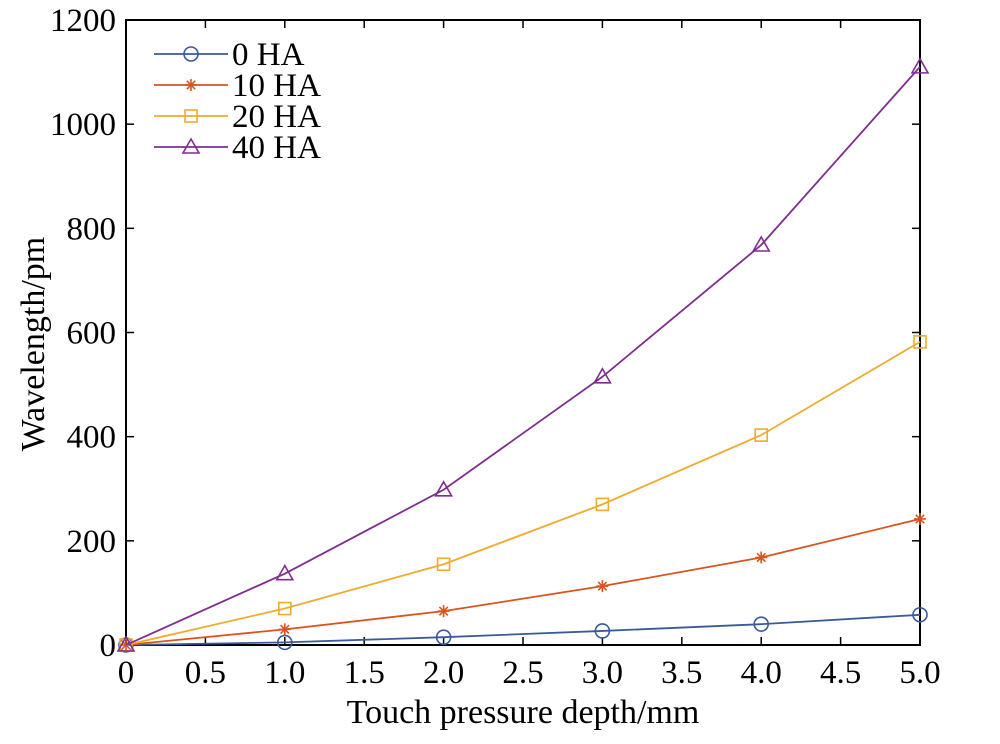 This screenshot has height=744, width=1000. Describe the element at coordinates (205, 673) in the screenshot. I see `x-tick-label: 0.5` at that location.